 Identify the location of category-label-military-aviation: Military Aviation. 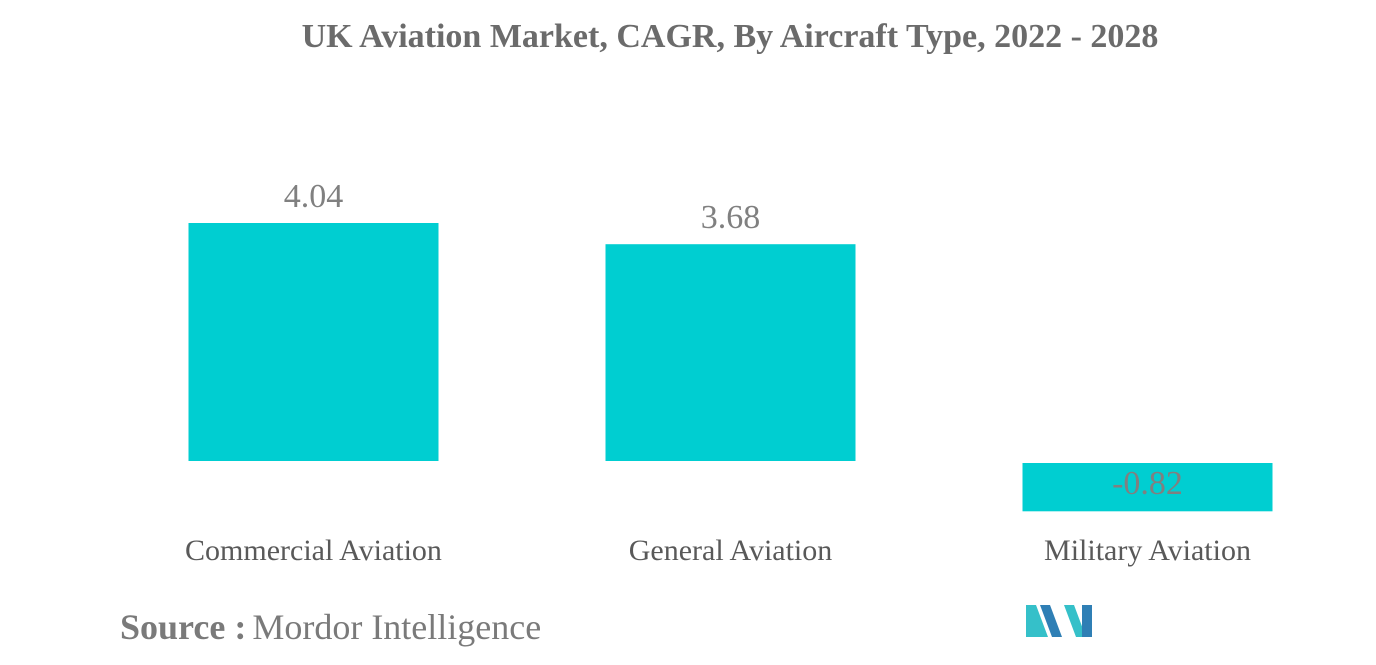
(1147, 550).